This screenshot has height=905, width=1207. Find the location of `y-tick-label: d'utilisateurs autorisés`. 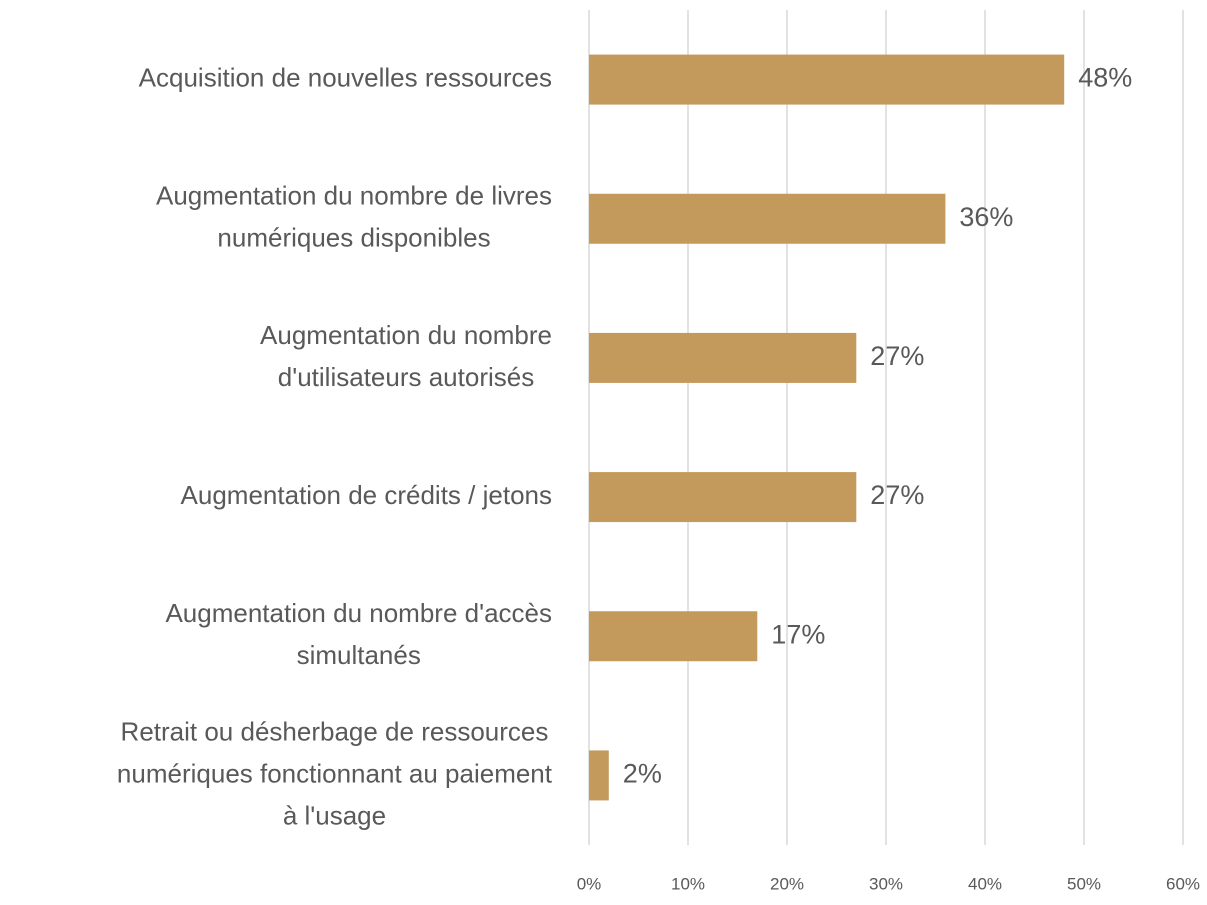

y-tick-label: d'utilisateurs autorisés is located at coordinates (406, 377).